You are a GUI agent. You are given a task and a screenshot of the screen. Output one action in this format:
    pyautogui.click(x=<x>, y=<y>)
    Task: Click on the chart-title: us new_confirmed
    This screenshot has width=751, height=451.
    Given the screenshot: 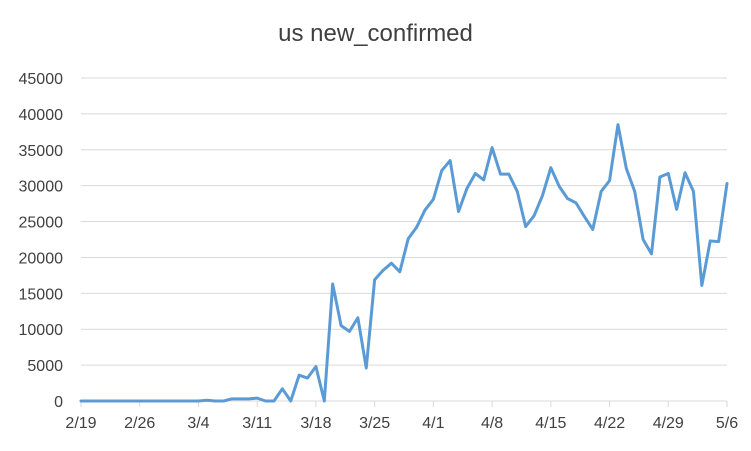 What is the action you would take?
    pyautogui.click(x=375, y=33)
    